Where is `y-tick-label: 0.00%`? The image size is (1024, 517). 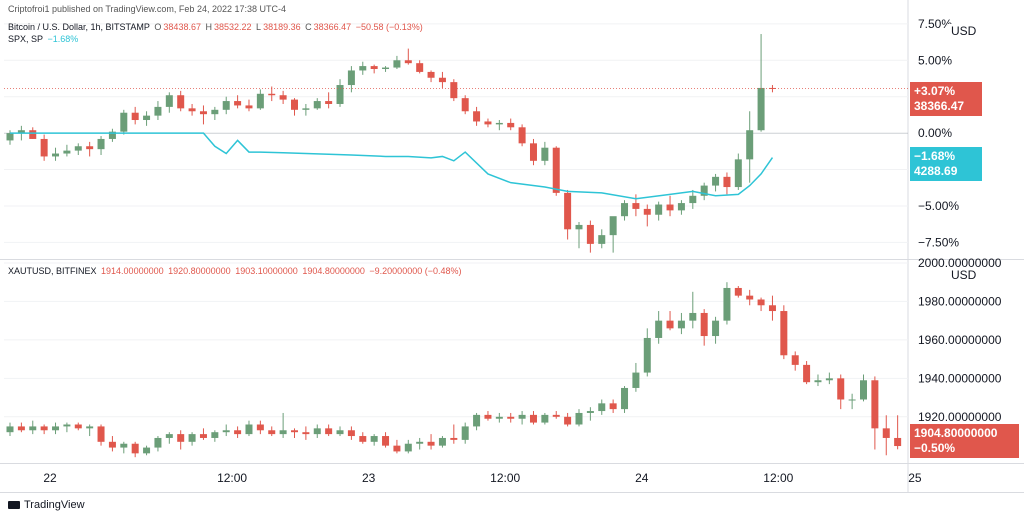 y-tick-label: 0.00% is located at coordinates (935, 133).